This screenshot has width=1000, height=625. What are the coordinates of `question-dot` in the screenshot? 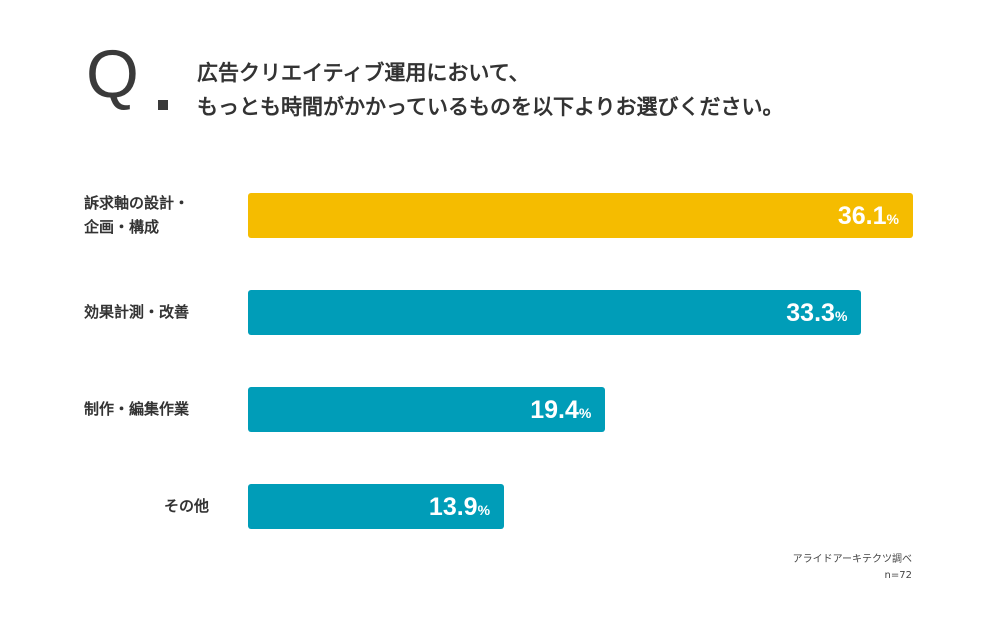 It's located at (163, 105).